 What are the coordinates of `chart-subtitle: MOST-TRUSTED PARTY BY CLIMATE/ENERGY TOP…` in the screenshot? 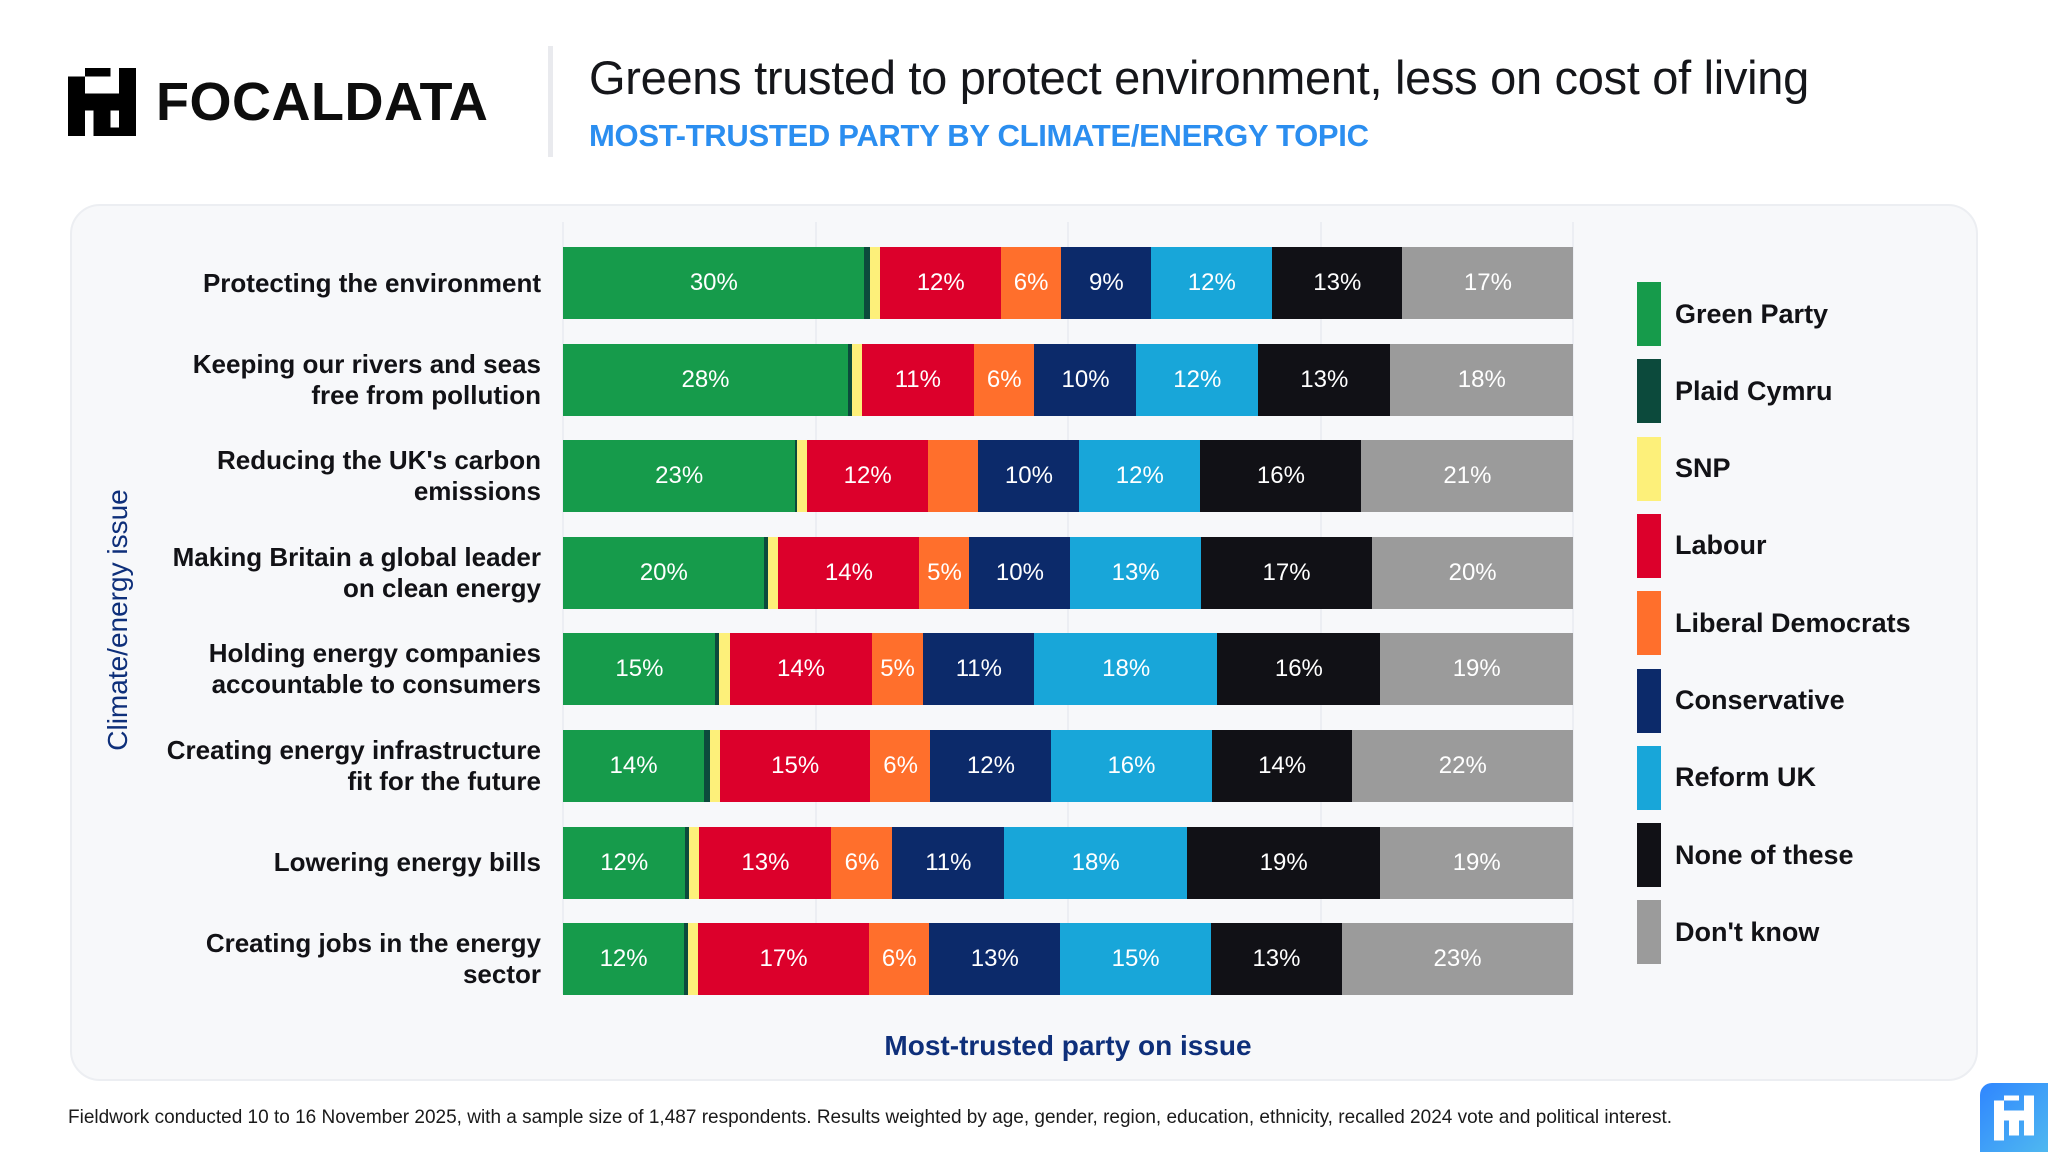 It's located at (979, 135).